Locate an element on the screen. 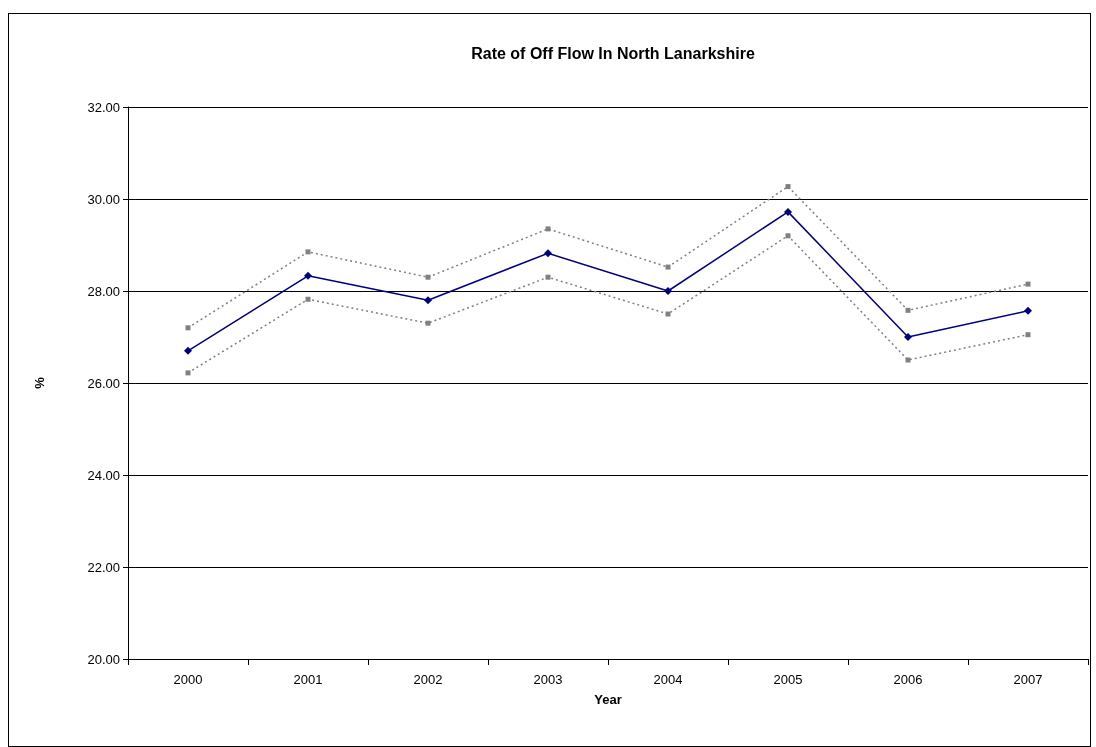  x-axis-title: Year is located at coordinates (608, 699).